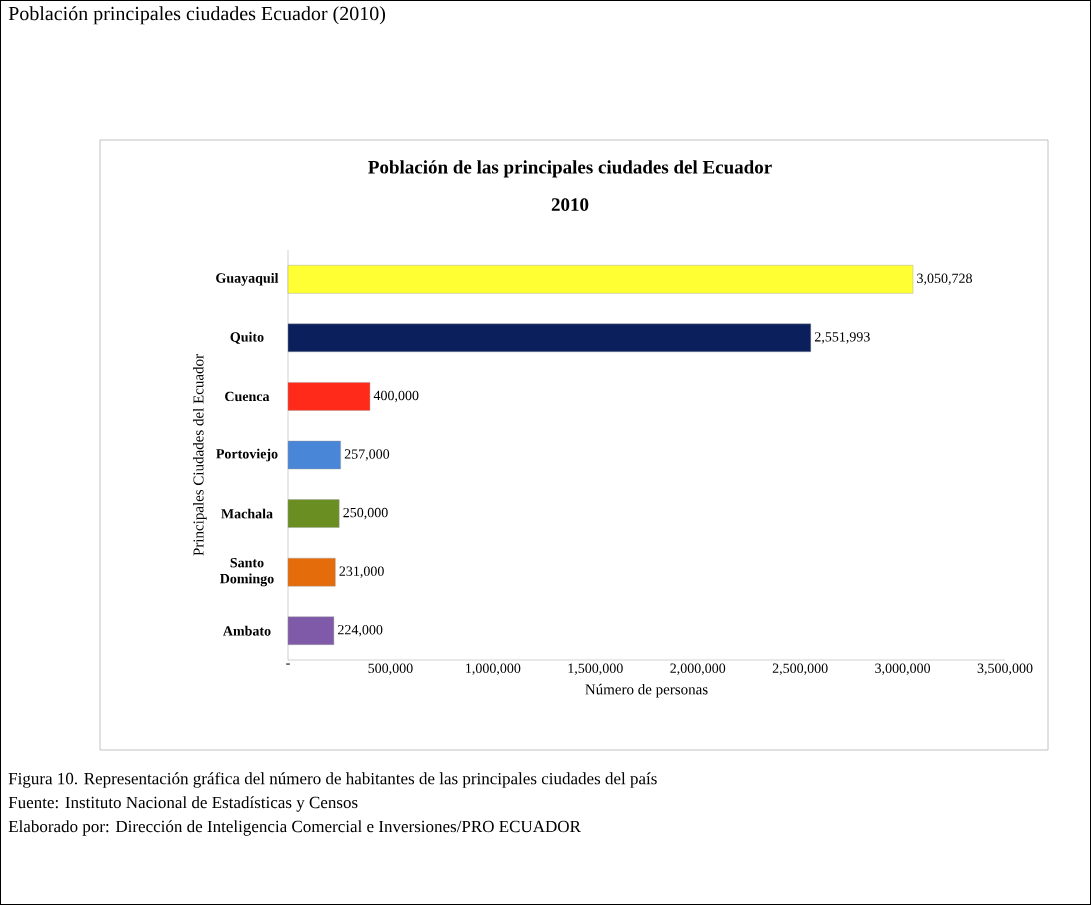 This screenshot has width=1091, height=905. What do you see at coordinates (396, 396) in the screenshot?
I see `data-label: 400,000` at bounding box center [396, 396].